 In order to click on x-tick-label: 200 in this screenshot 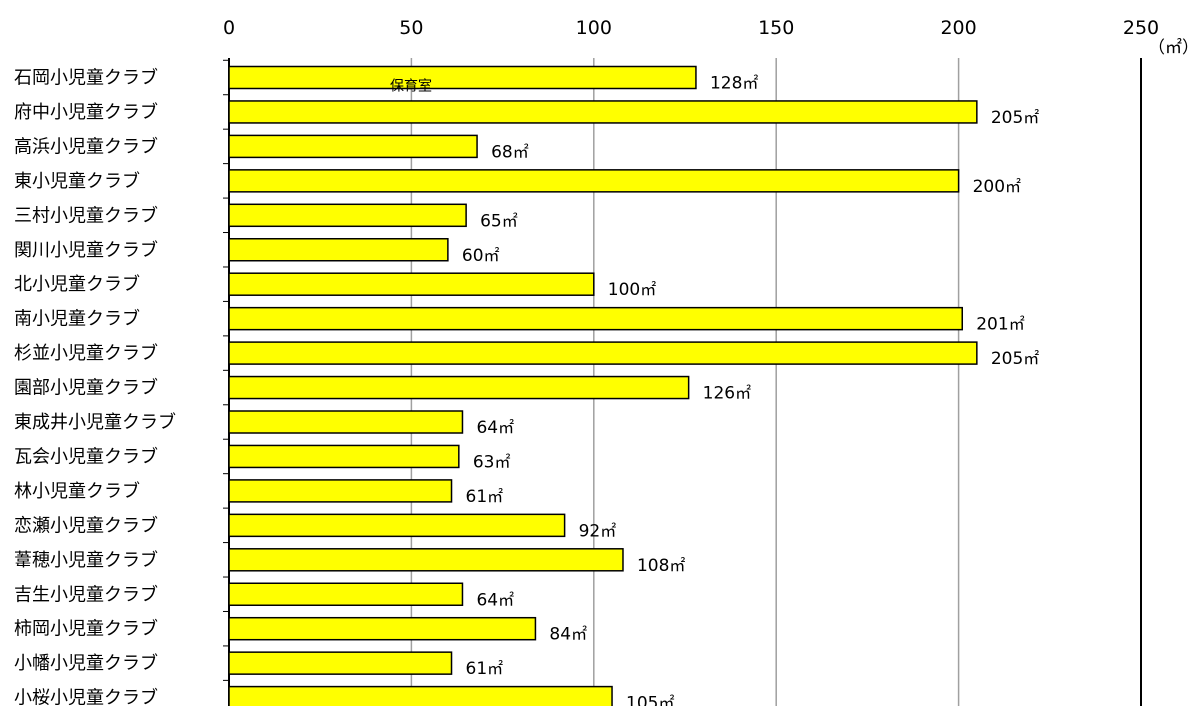, I will do `click(958, 28)`.